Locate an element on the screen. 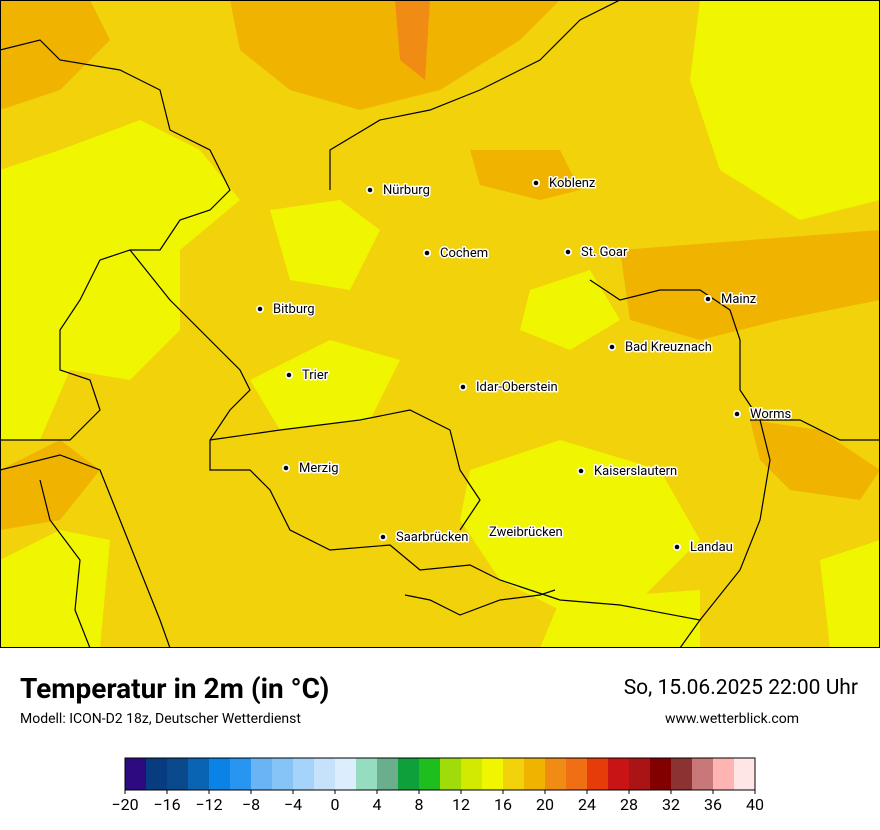 The width and height of the screenshot is (880, 830). city-label: Zweibrücken is located at coordinates (526, 532).